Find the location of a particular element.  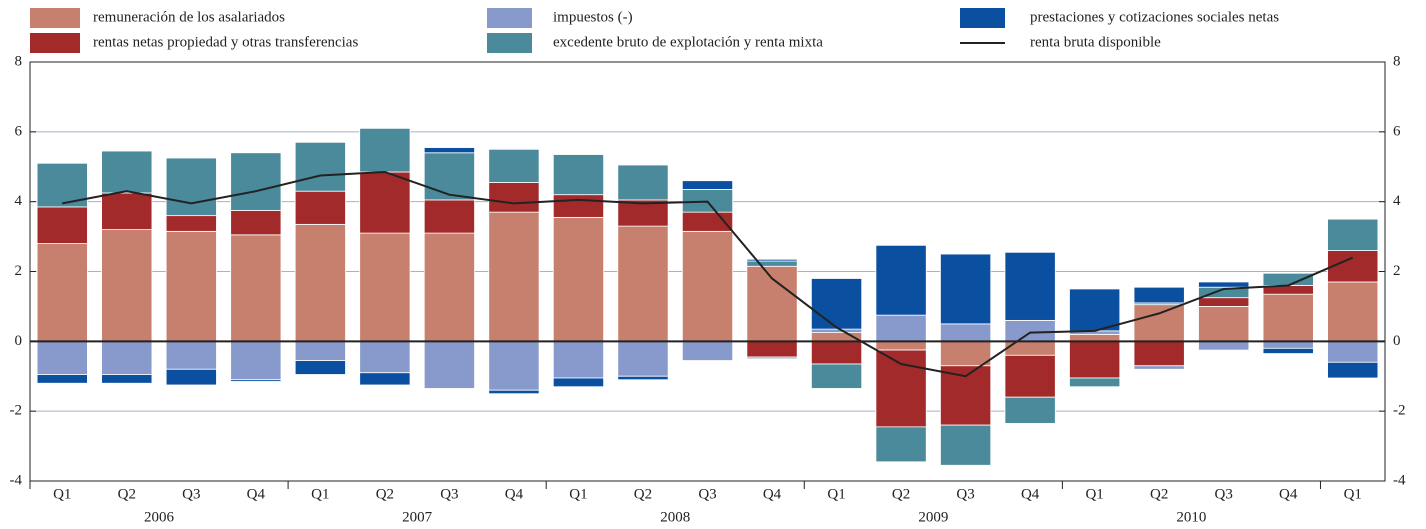

y-tick-label: 8 is located at coordinates (19, 61).